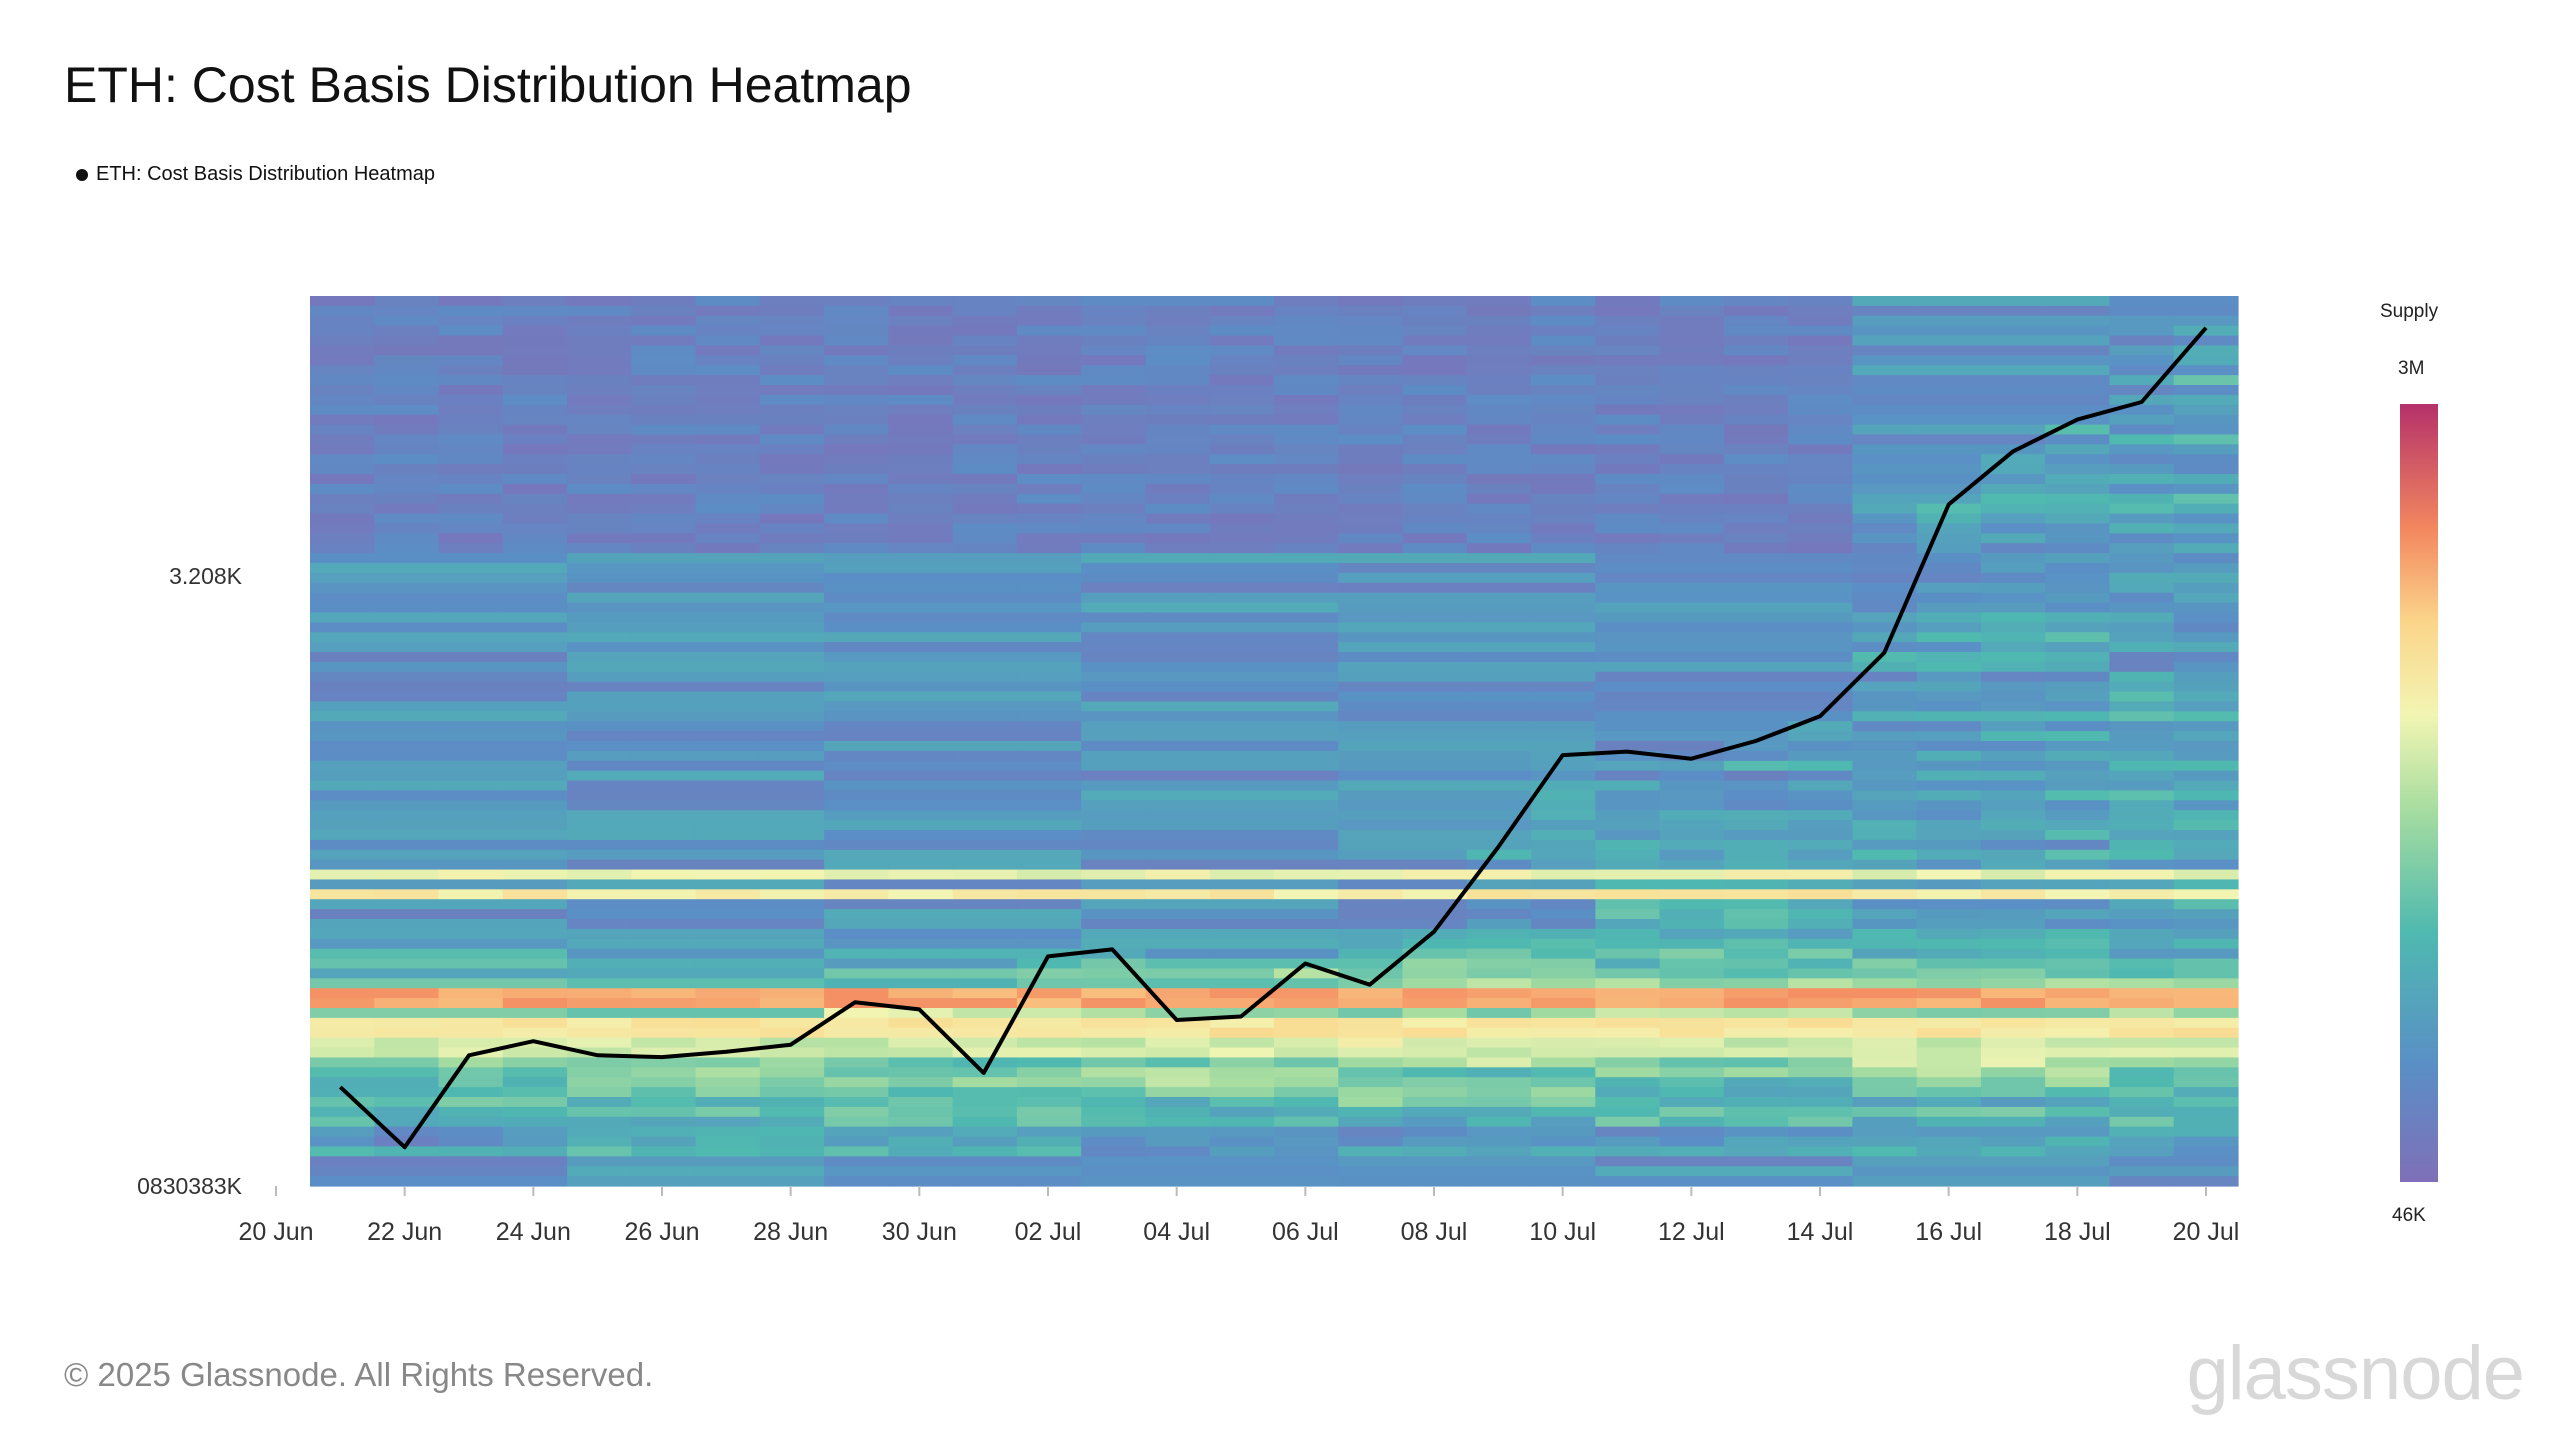 This screenshot has height=1440, width=2560. I want to click on x-tick-label: 14 Jul, so click(1820, 1232).